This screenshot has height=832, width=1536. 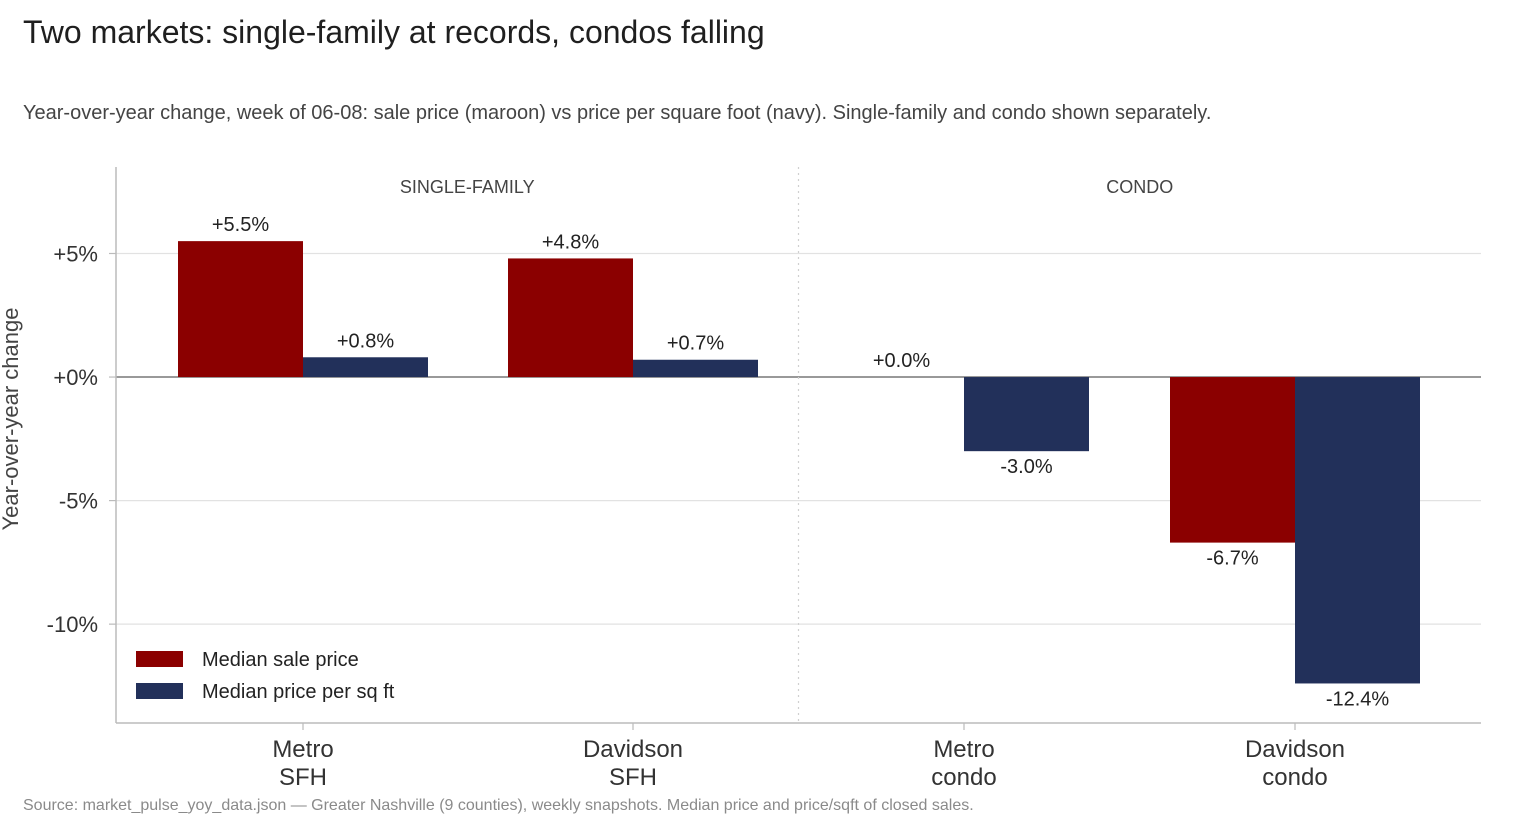 I want to click on y-tick-label: +5%, so click(x=75, y=253).